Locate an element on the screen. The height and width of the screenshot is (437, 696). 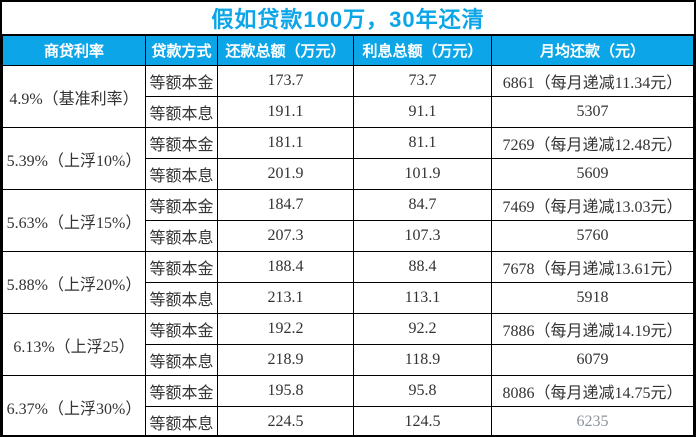
table-row: 等额本息 213.1 113.1 5918 is located at coordinates (348, 298).